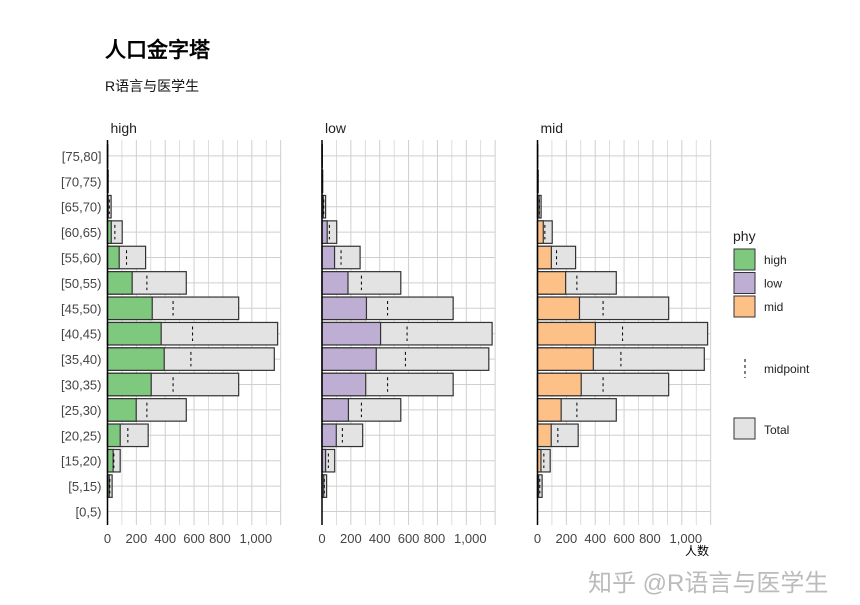  Describe the element at coordinates (84, 486) in the screenshot. I see `y-tick-label: [5,15)` at that location.